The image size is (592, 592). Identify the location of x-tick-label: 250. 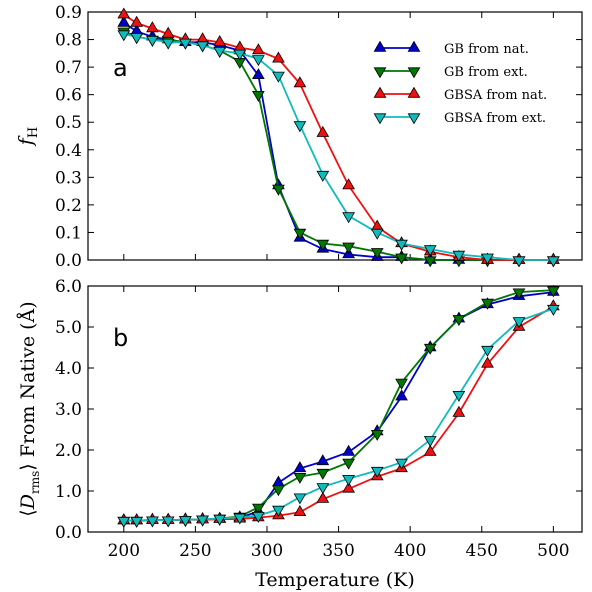
(195, 551).